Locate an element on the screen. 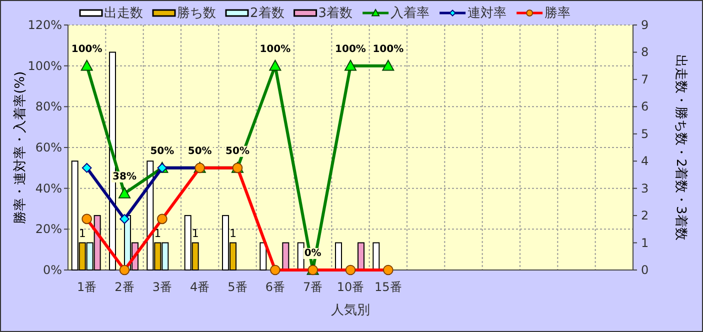 The height and width of the screenshot is (332, 703). y2-tick-label: 3 is located at coordinates (645, 188).